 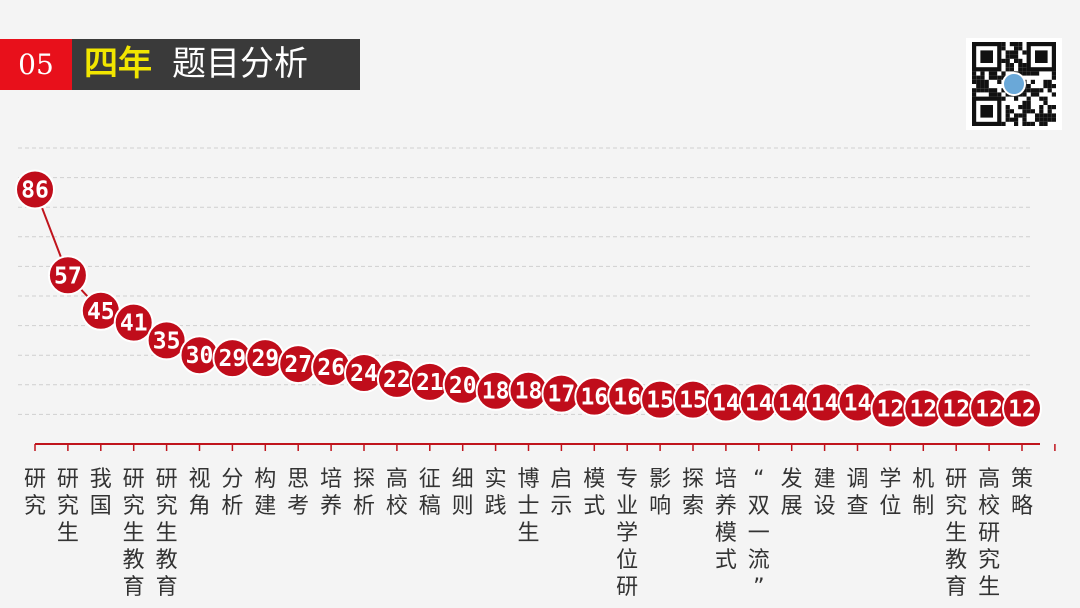 I want to click on x-tick-label: 机制, so click(x=923, y=493).